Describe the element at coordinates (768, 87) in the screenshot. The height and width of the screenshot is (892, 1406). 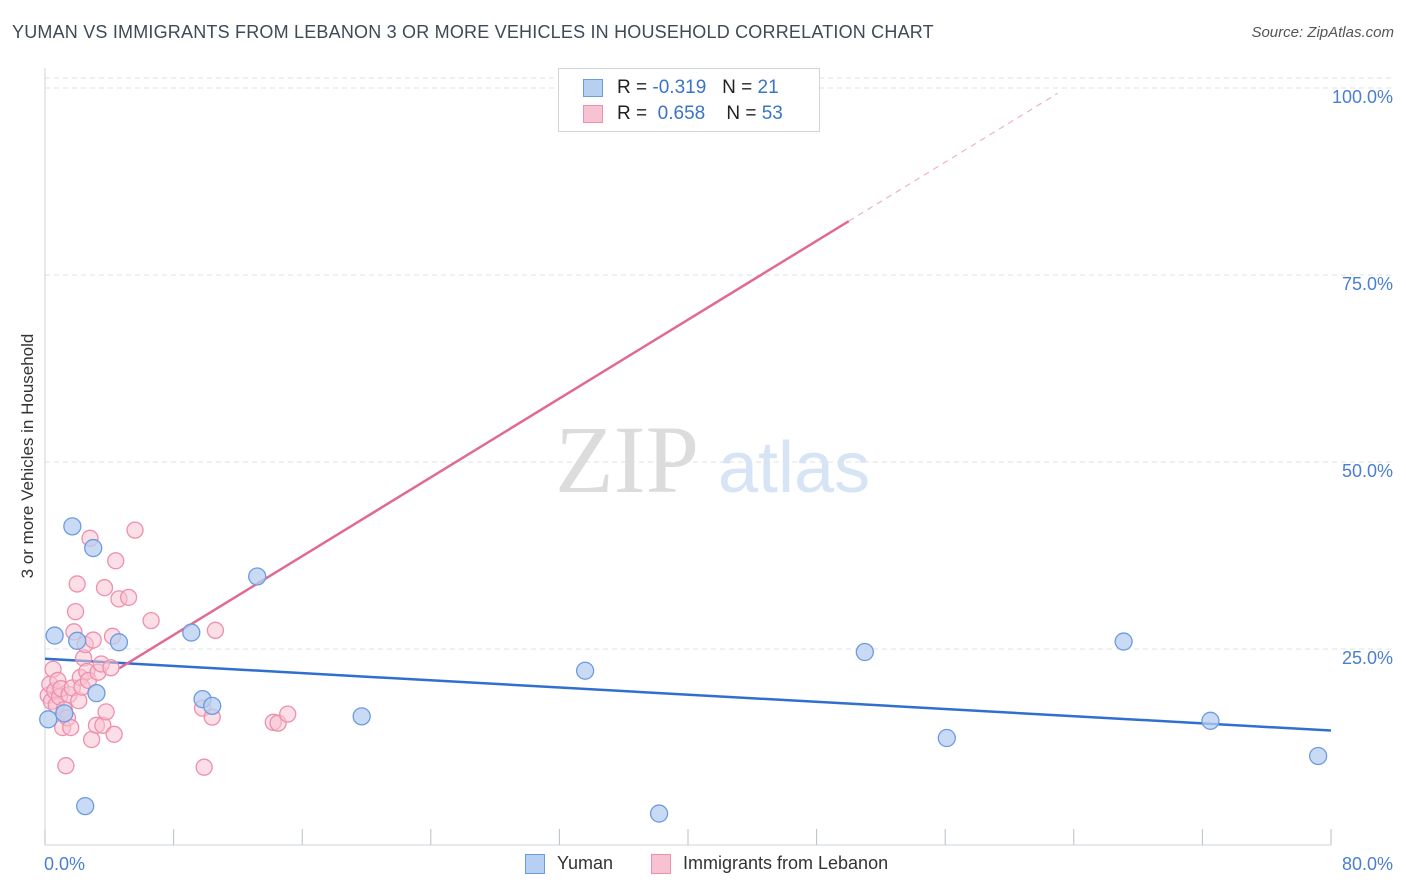
I see `n-value: 21` at that location.